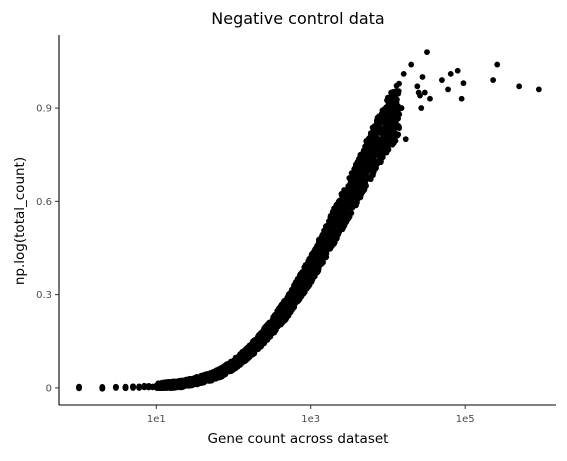 This screenshot has height=461, width=567. What do you see at coordinates (44, 109) in the screenshot?
I see `y-tick-label: 0.9` at bounding box center [44, 109].